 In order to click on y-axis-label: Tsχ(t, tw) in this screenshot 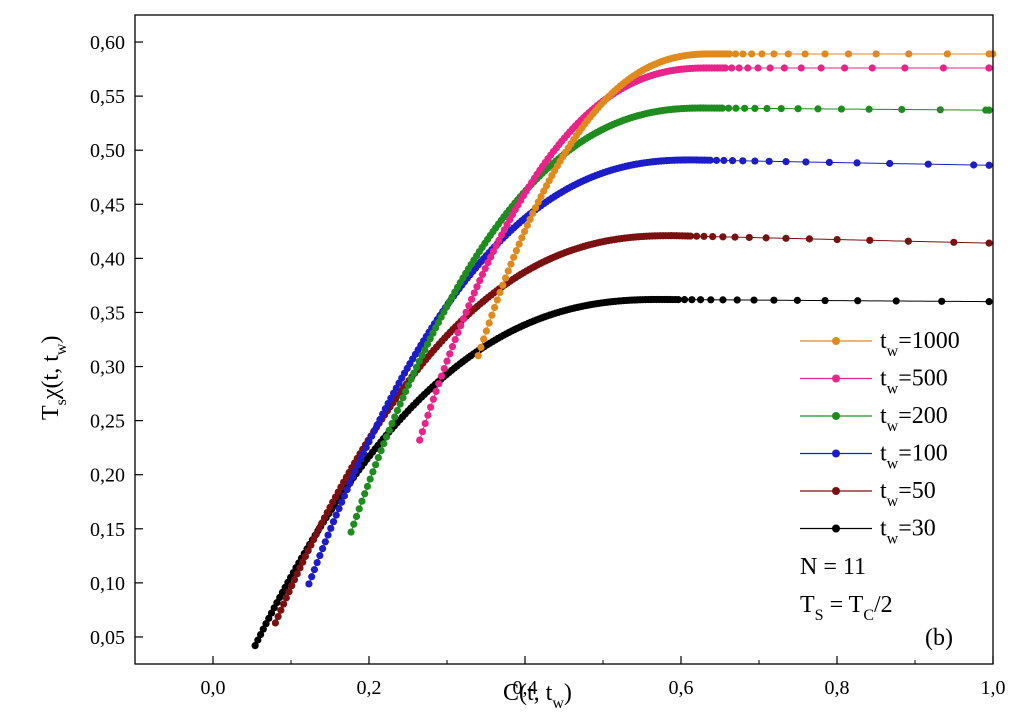, I will do `click(54, 378)`.